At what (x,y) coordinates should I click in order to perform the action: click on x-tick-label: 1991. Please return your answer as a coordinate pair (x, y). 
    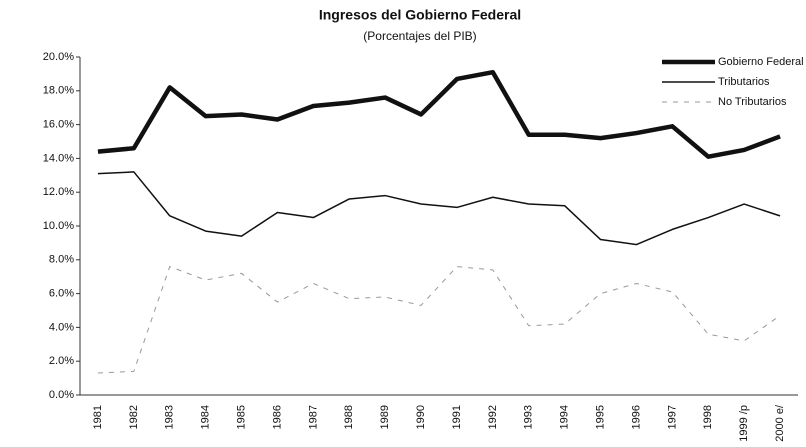
    Looking at the image, I should click on (457, 417).